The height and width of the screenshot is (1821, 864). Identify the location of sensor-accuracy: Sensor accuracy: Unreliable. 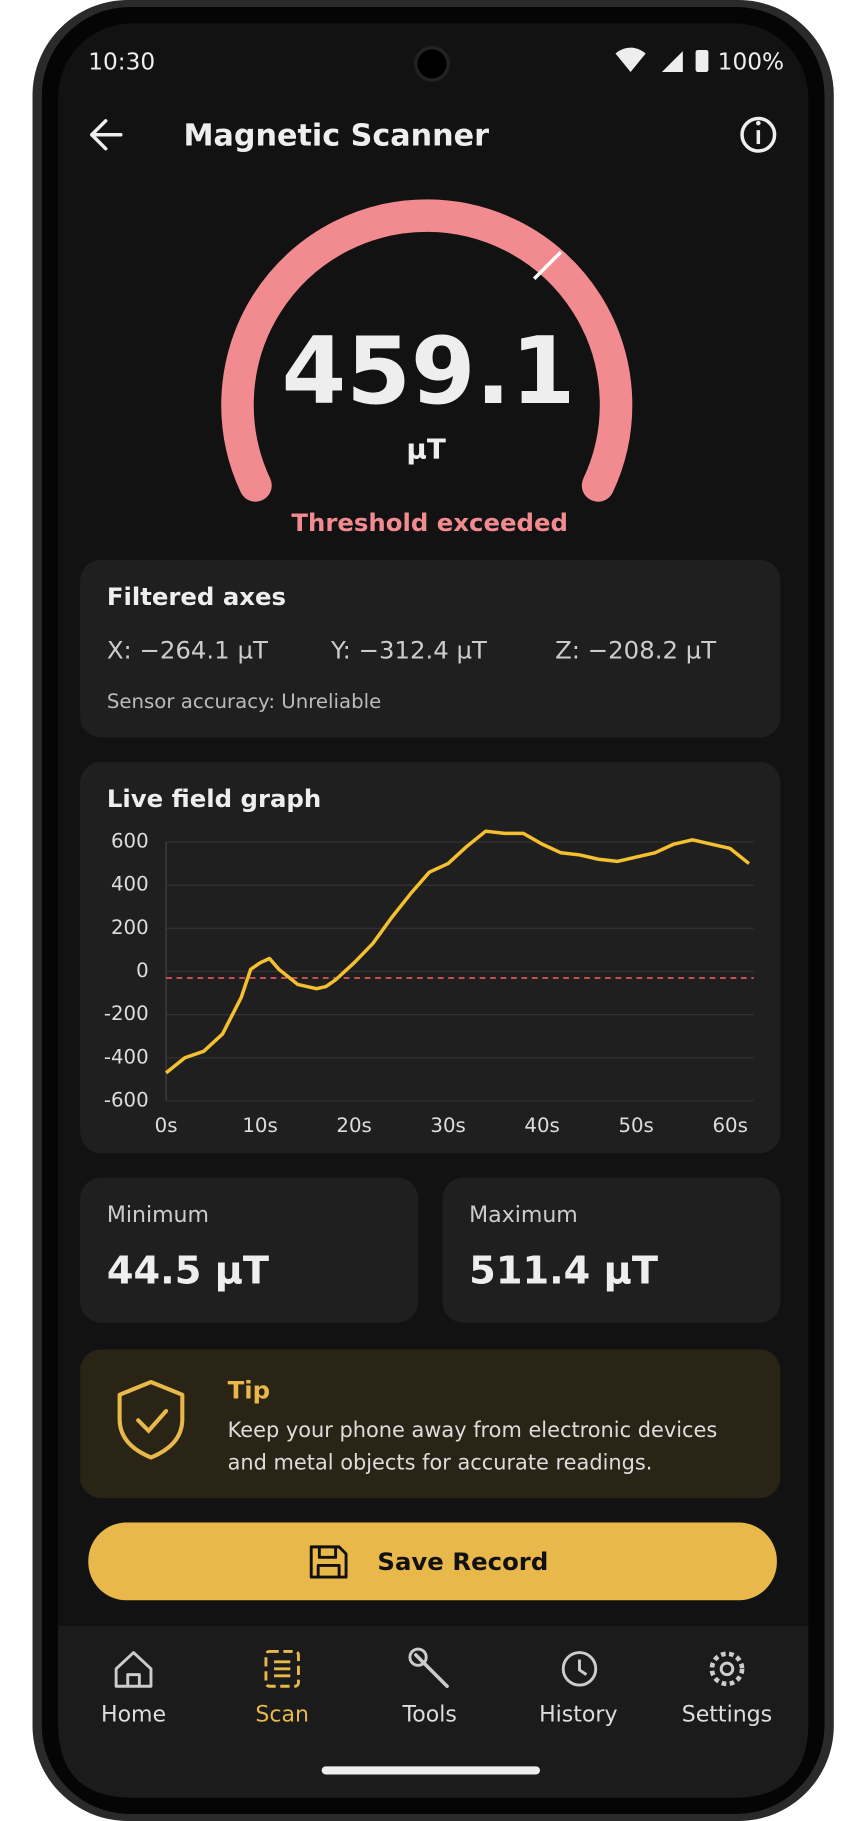
(244, 701).